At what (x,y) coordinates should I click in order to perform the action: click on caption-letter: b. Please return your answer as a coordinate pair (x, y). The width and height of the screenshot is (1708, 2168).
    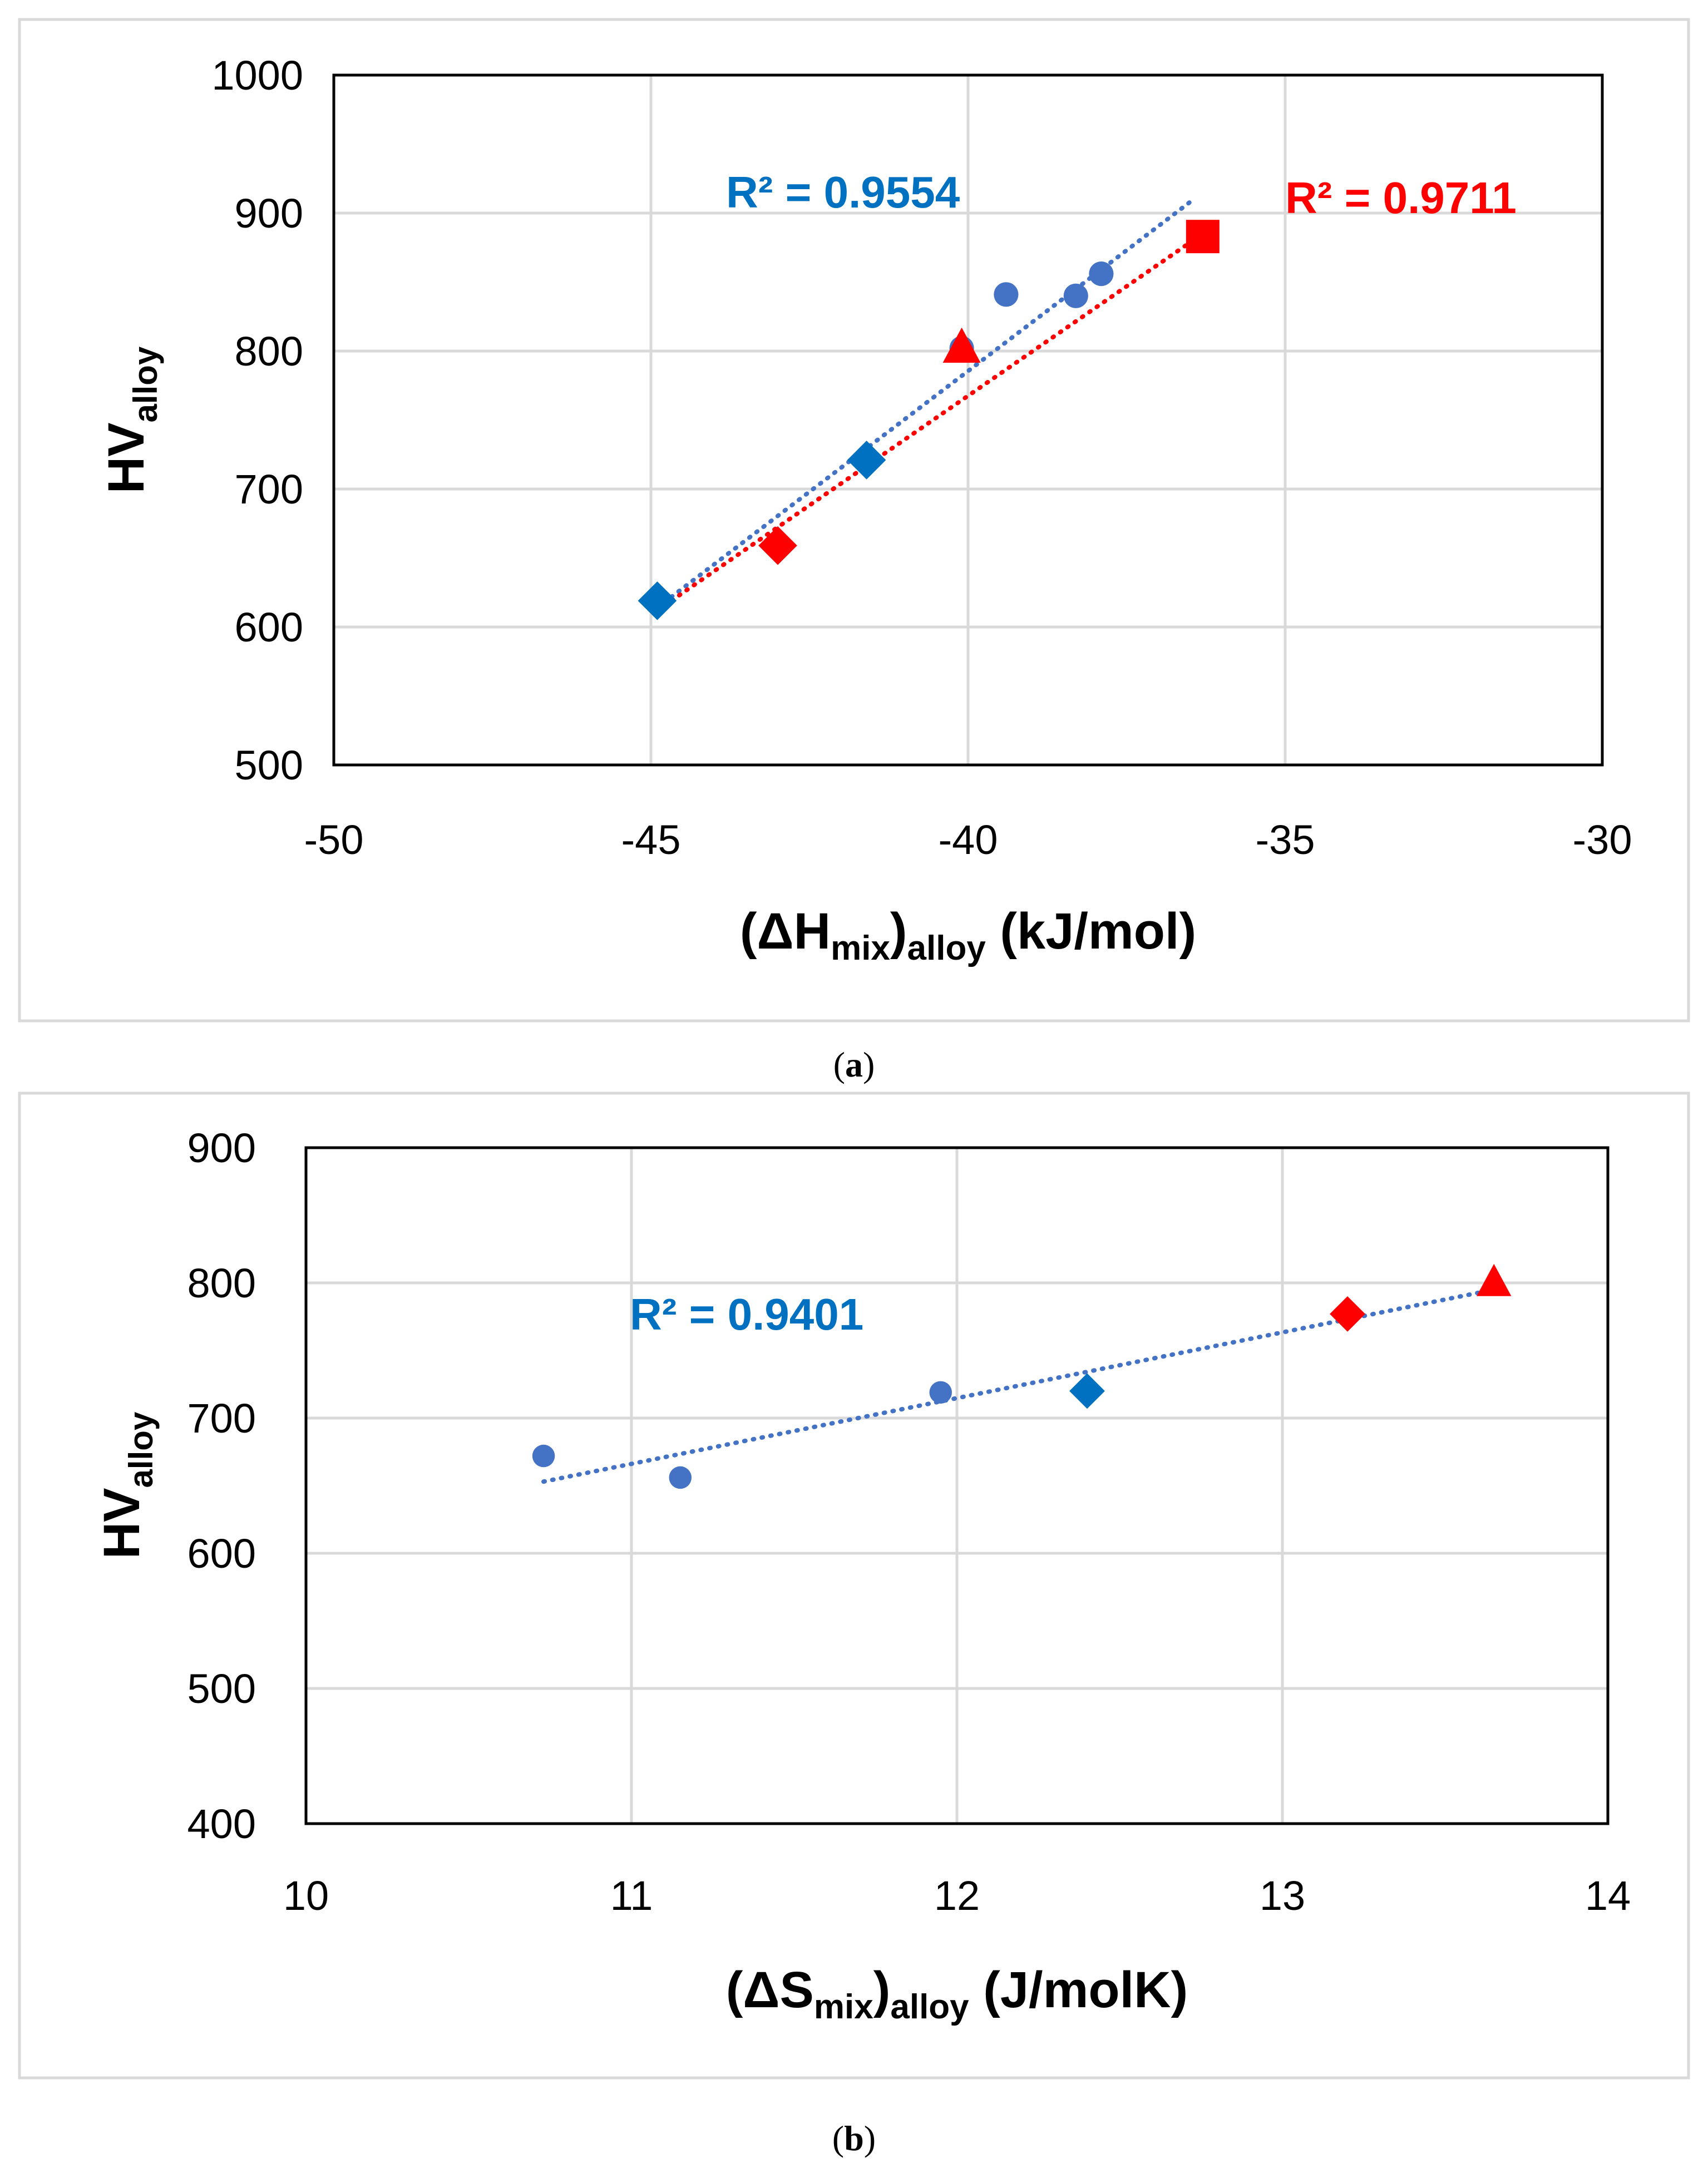
    Looking at the image, I should click on (854, 2138).